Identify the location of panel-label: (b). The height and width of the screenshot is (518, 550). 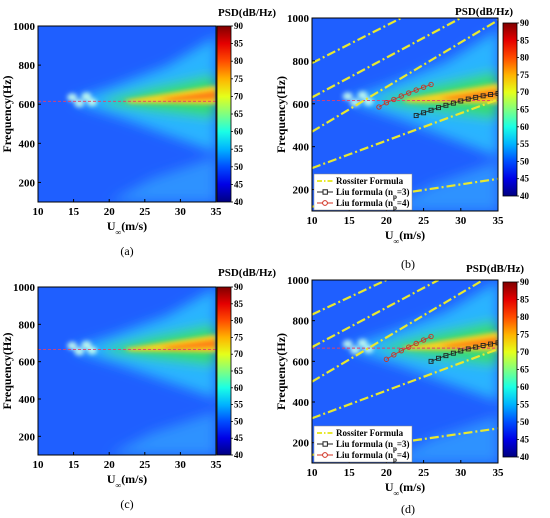
(408, 264).